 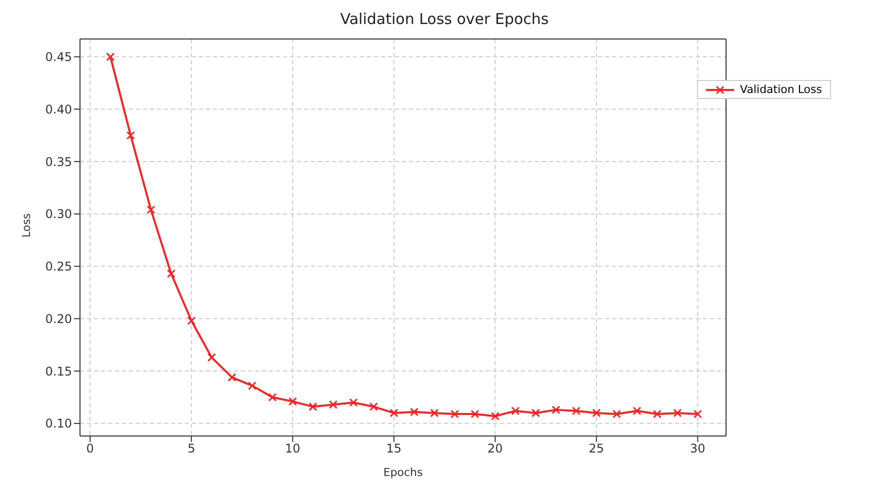 I want to click on x-tick-label: 5, so click(x=192, y=449).